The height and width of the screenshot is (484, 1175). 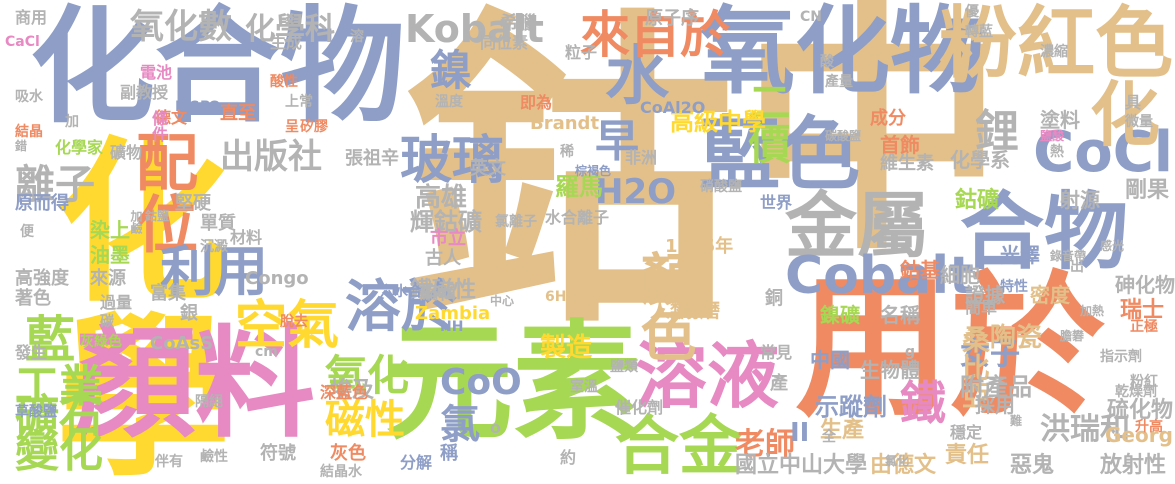 I want to click on cloud-word: 便, so click(x=27, y=232).